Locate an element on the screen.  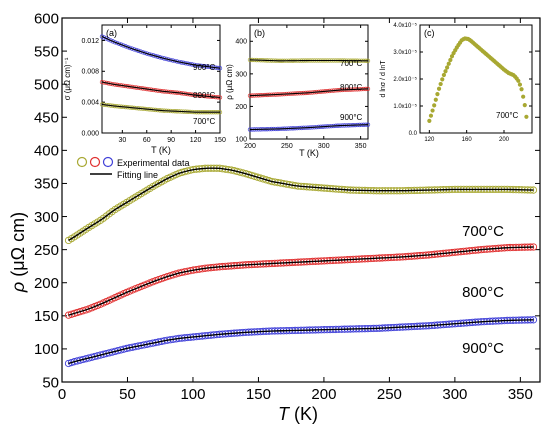
main-y-tick-label: 300 is located at coordinates (46, 217).